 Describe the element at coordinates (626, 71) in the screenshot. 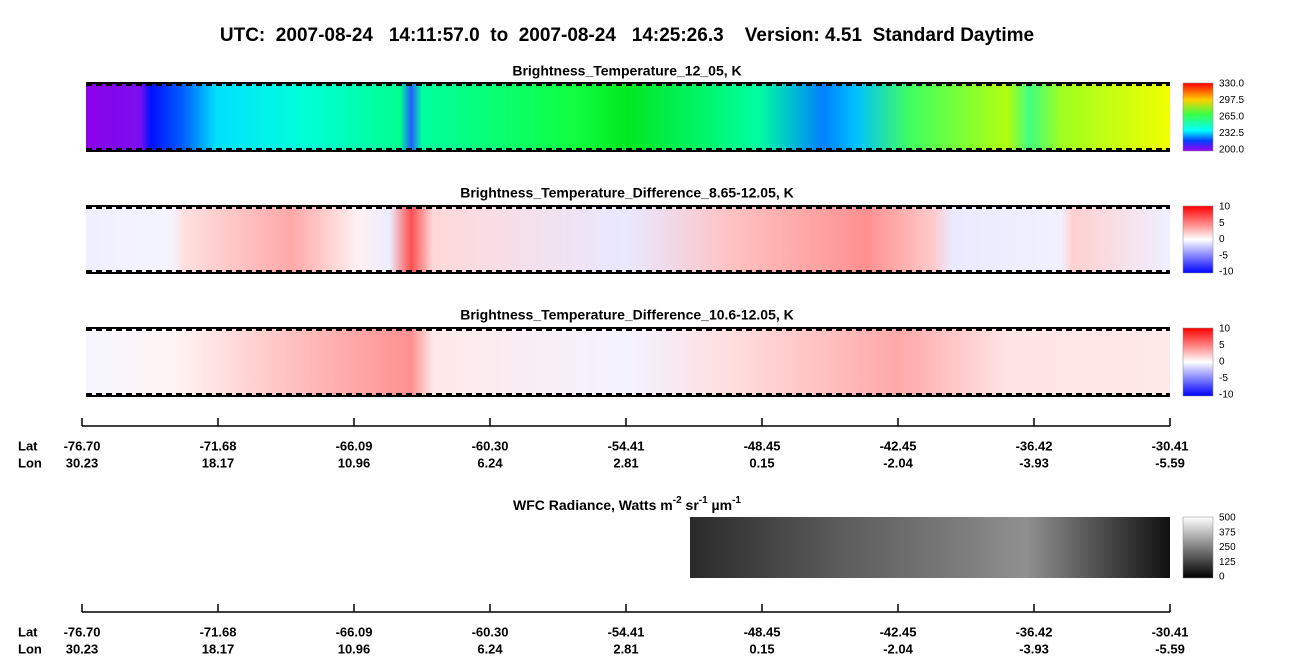

I see `panel-title: Brightness_Temperature_12_05, K` at that location.